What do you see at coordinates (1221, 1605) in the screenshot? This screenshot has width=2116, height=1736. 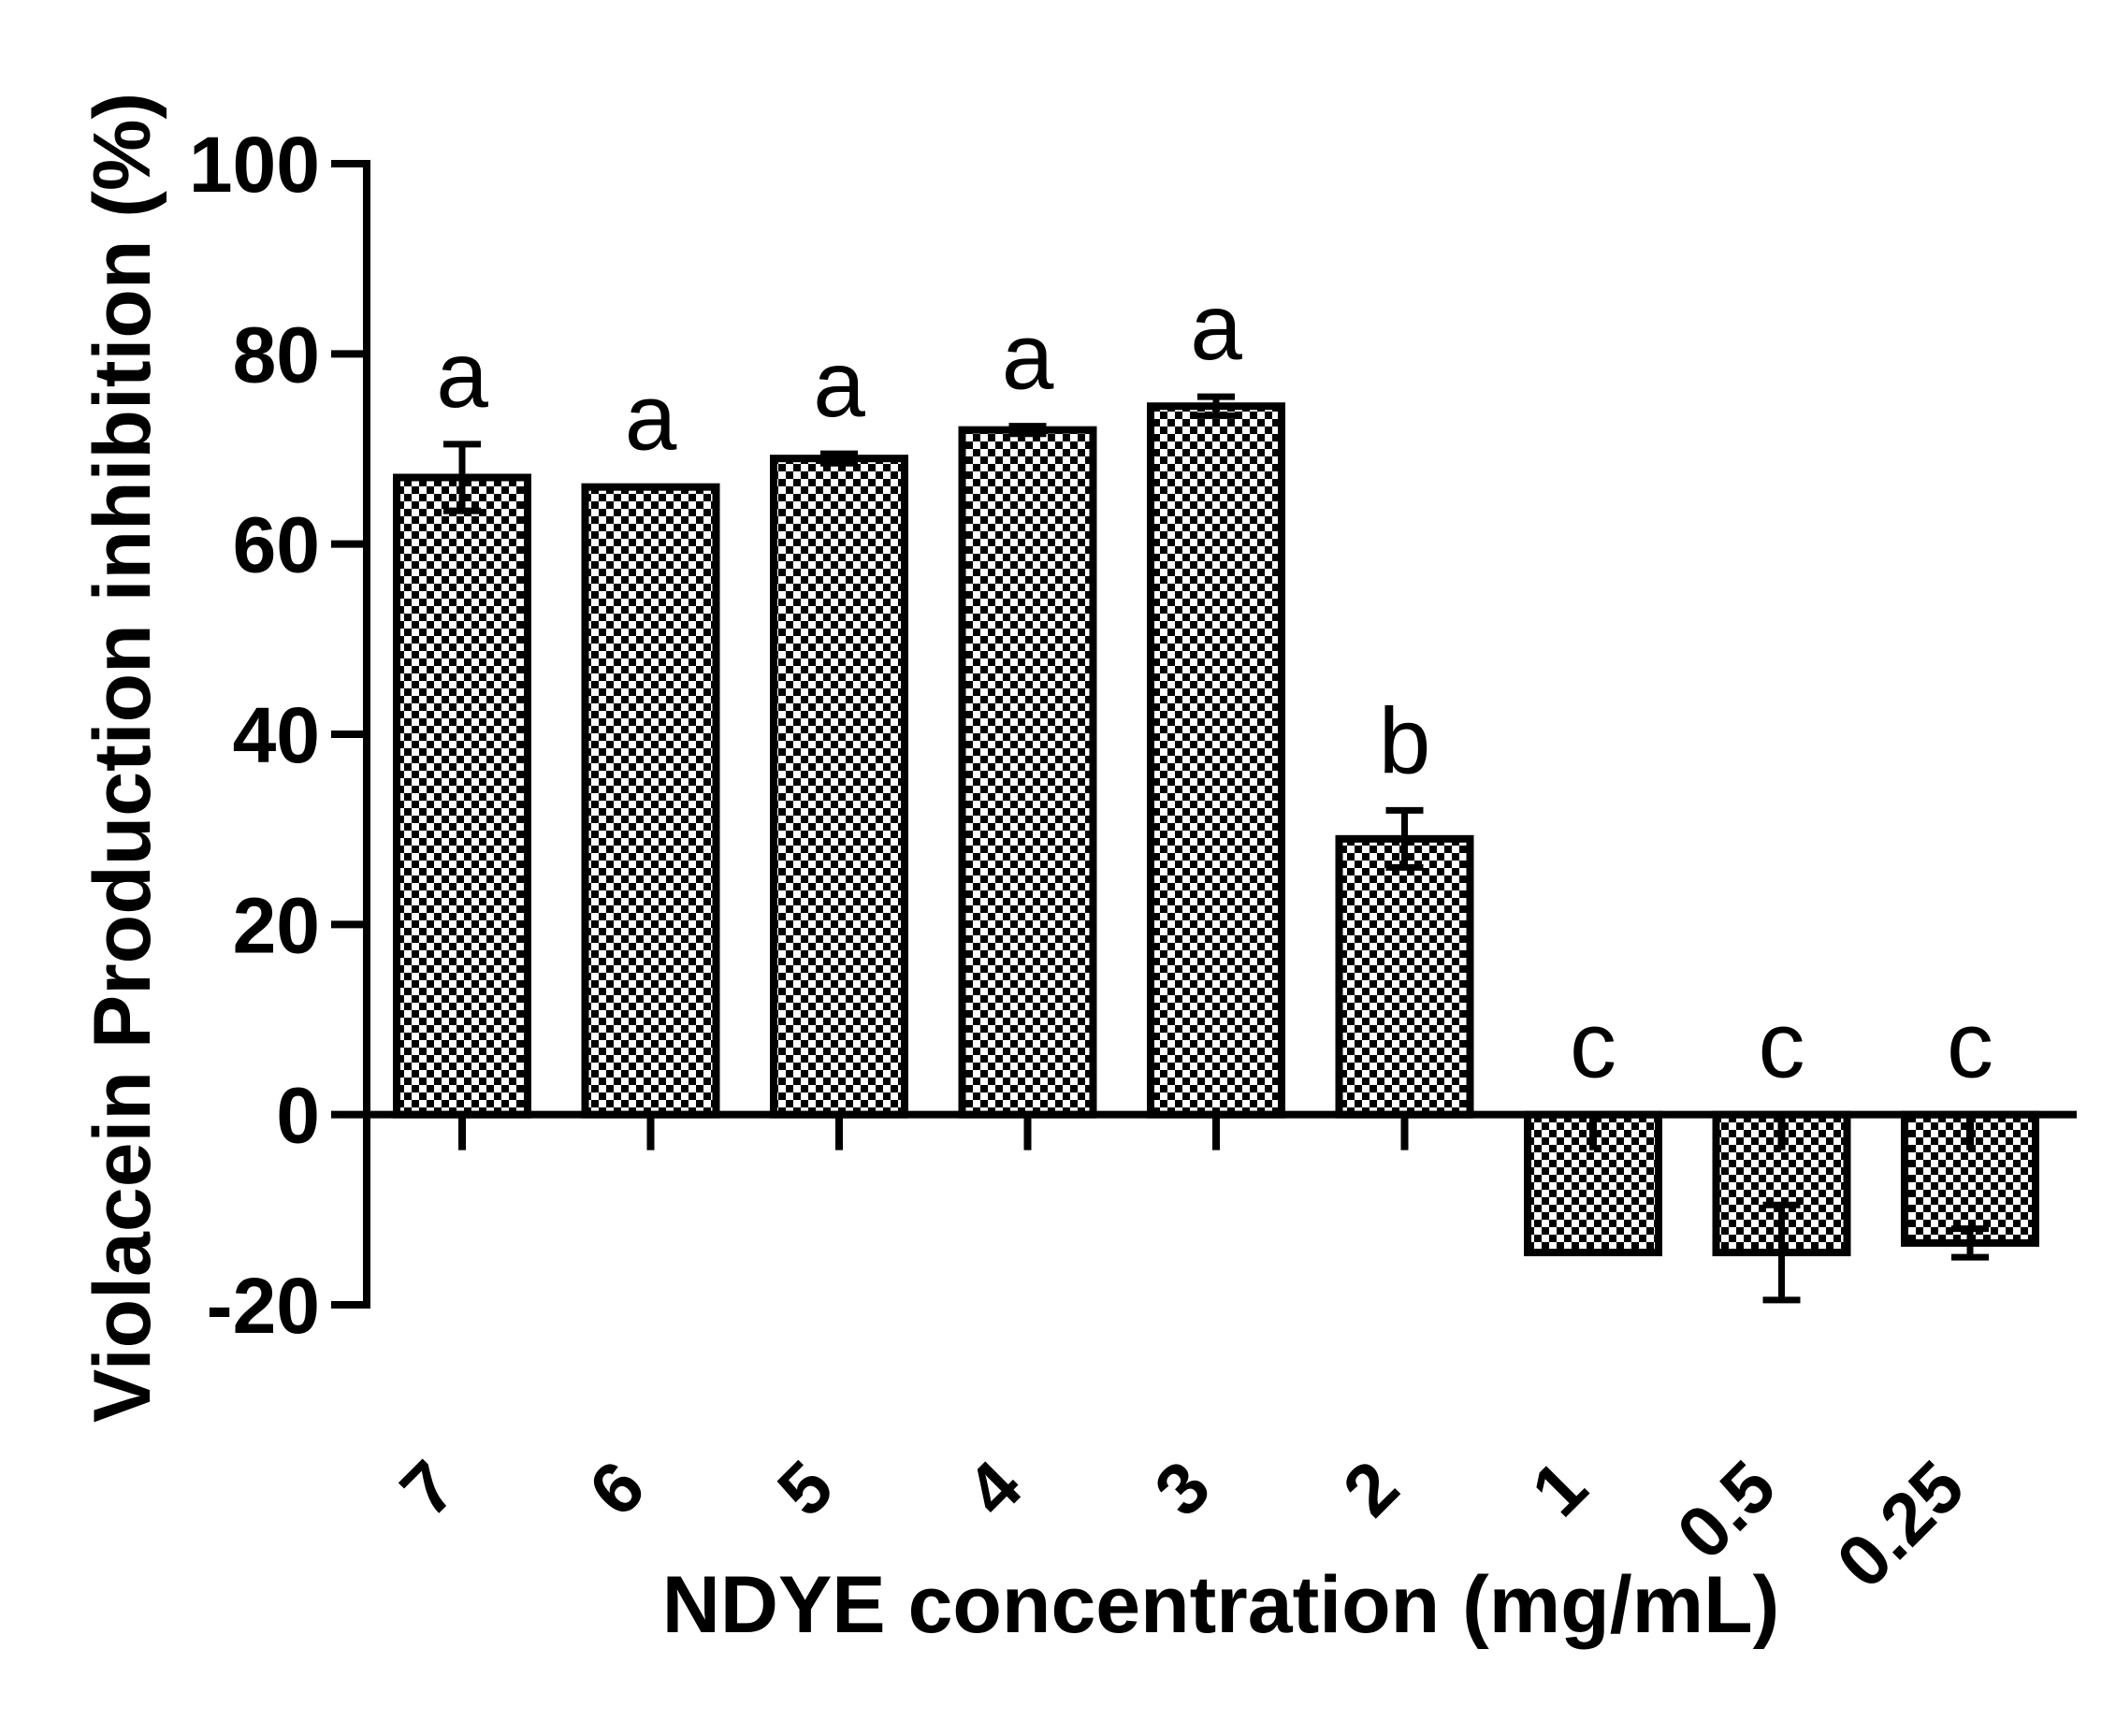 I see `x-axis-title: NDYE concentration (mg/mL)` at bounding box center [1221, 1605].